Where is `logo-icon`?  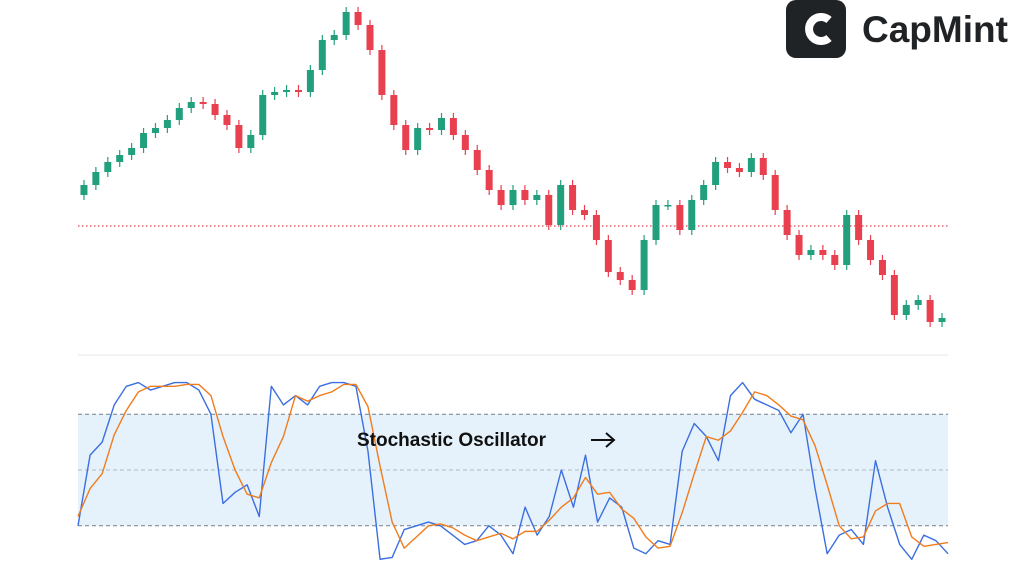
logo-icon is located at coordinates (818, 29).